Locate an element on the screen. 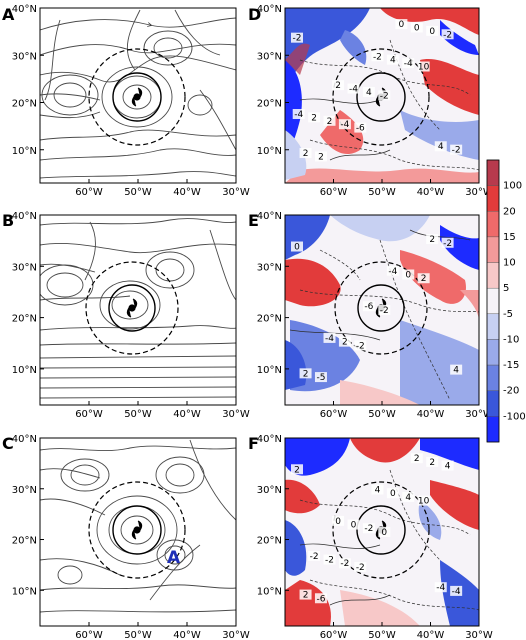 The height and width of the screenshot is (640, 526). contours is located at coordinates (389, 320).